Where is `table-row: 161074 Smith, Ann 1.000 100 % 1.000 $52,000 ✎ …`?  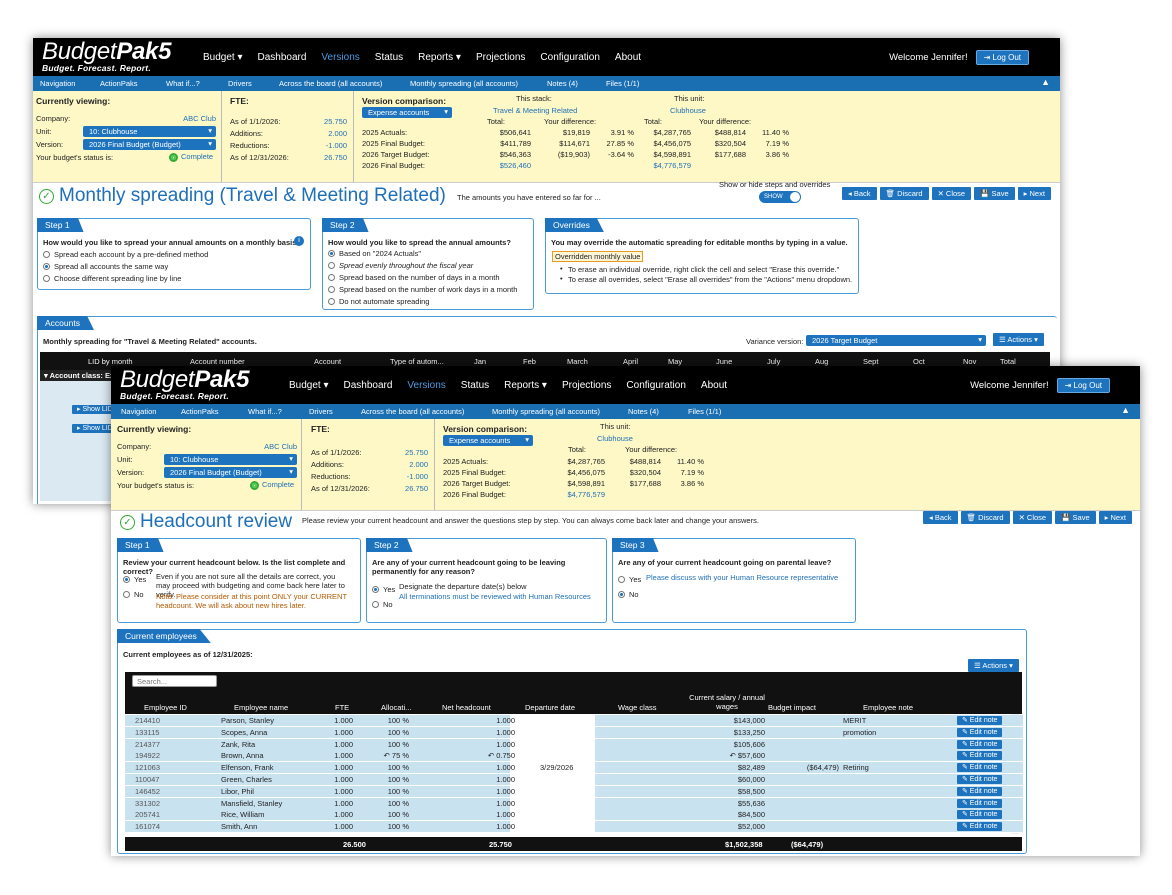
table-row: 161074 Smith, Ann 1.000 100 % 1.000 $52,000 ✎ … is located at coordinates (574, 827).